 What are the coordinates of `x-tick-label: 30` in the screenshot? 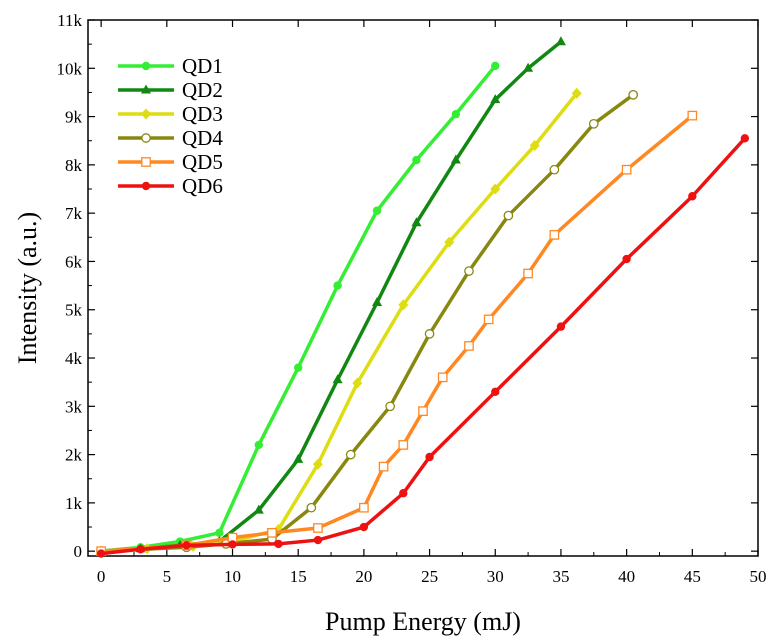 It's located at (495, 576).